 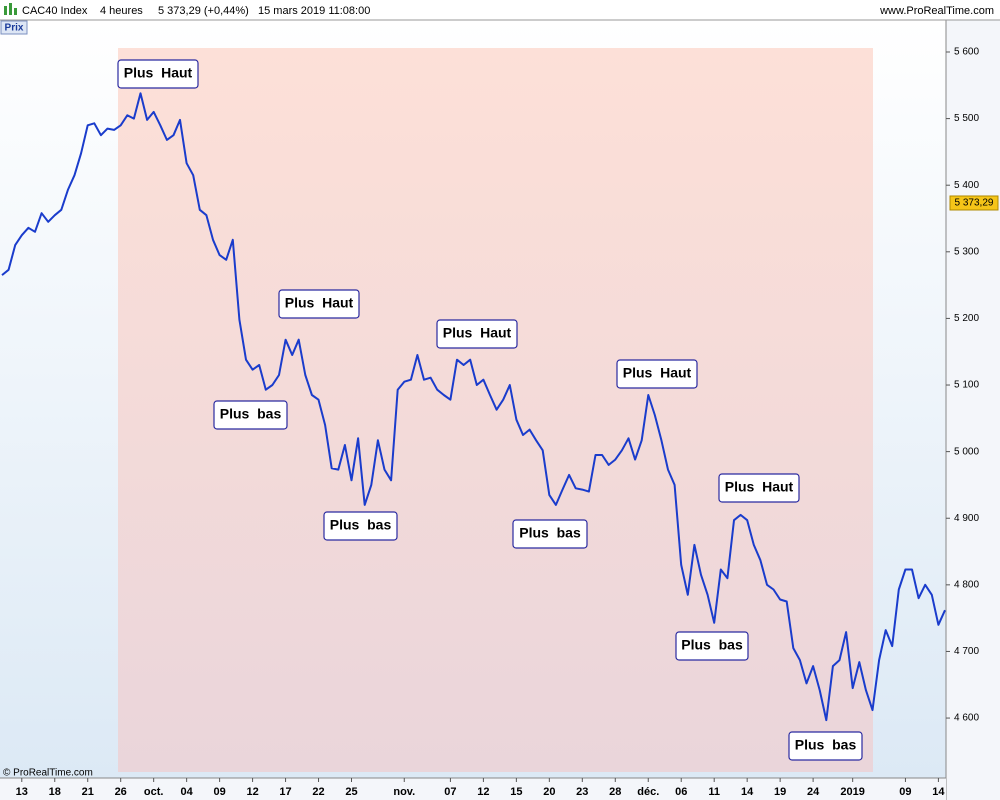 I want to click on x-tick-label: 04, so click(x=187, y=792).